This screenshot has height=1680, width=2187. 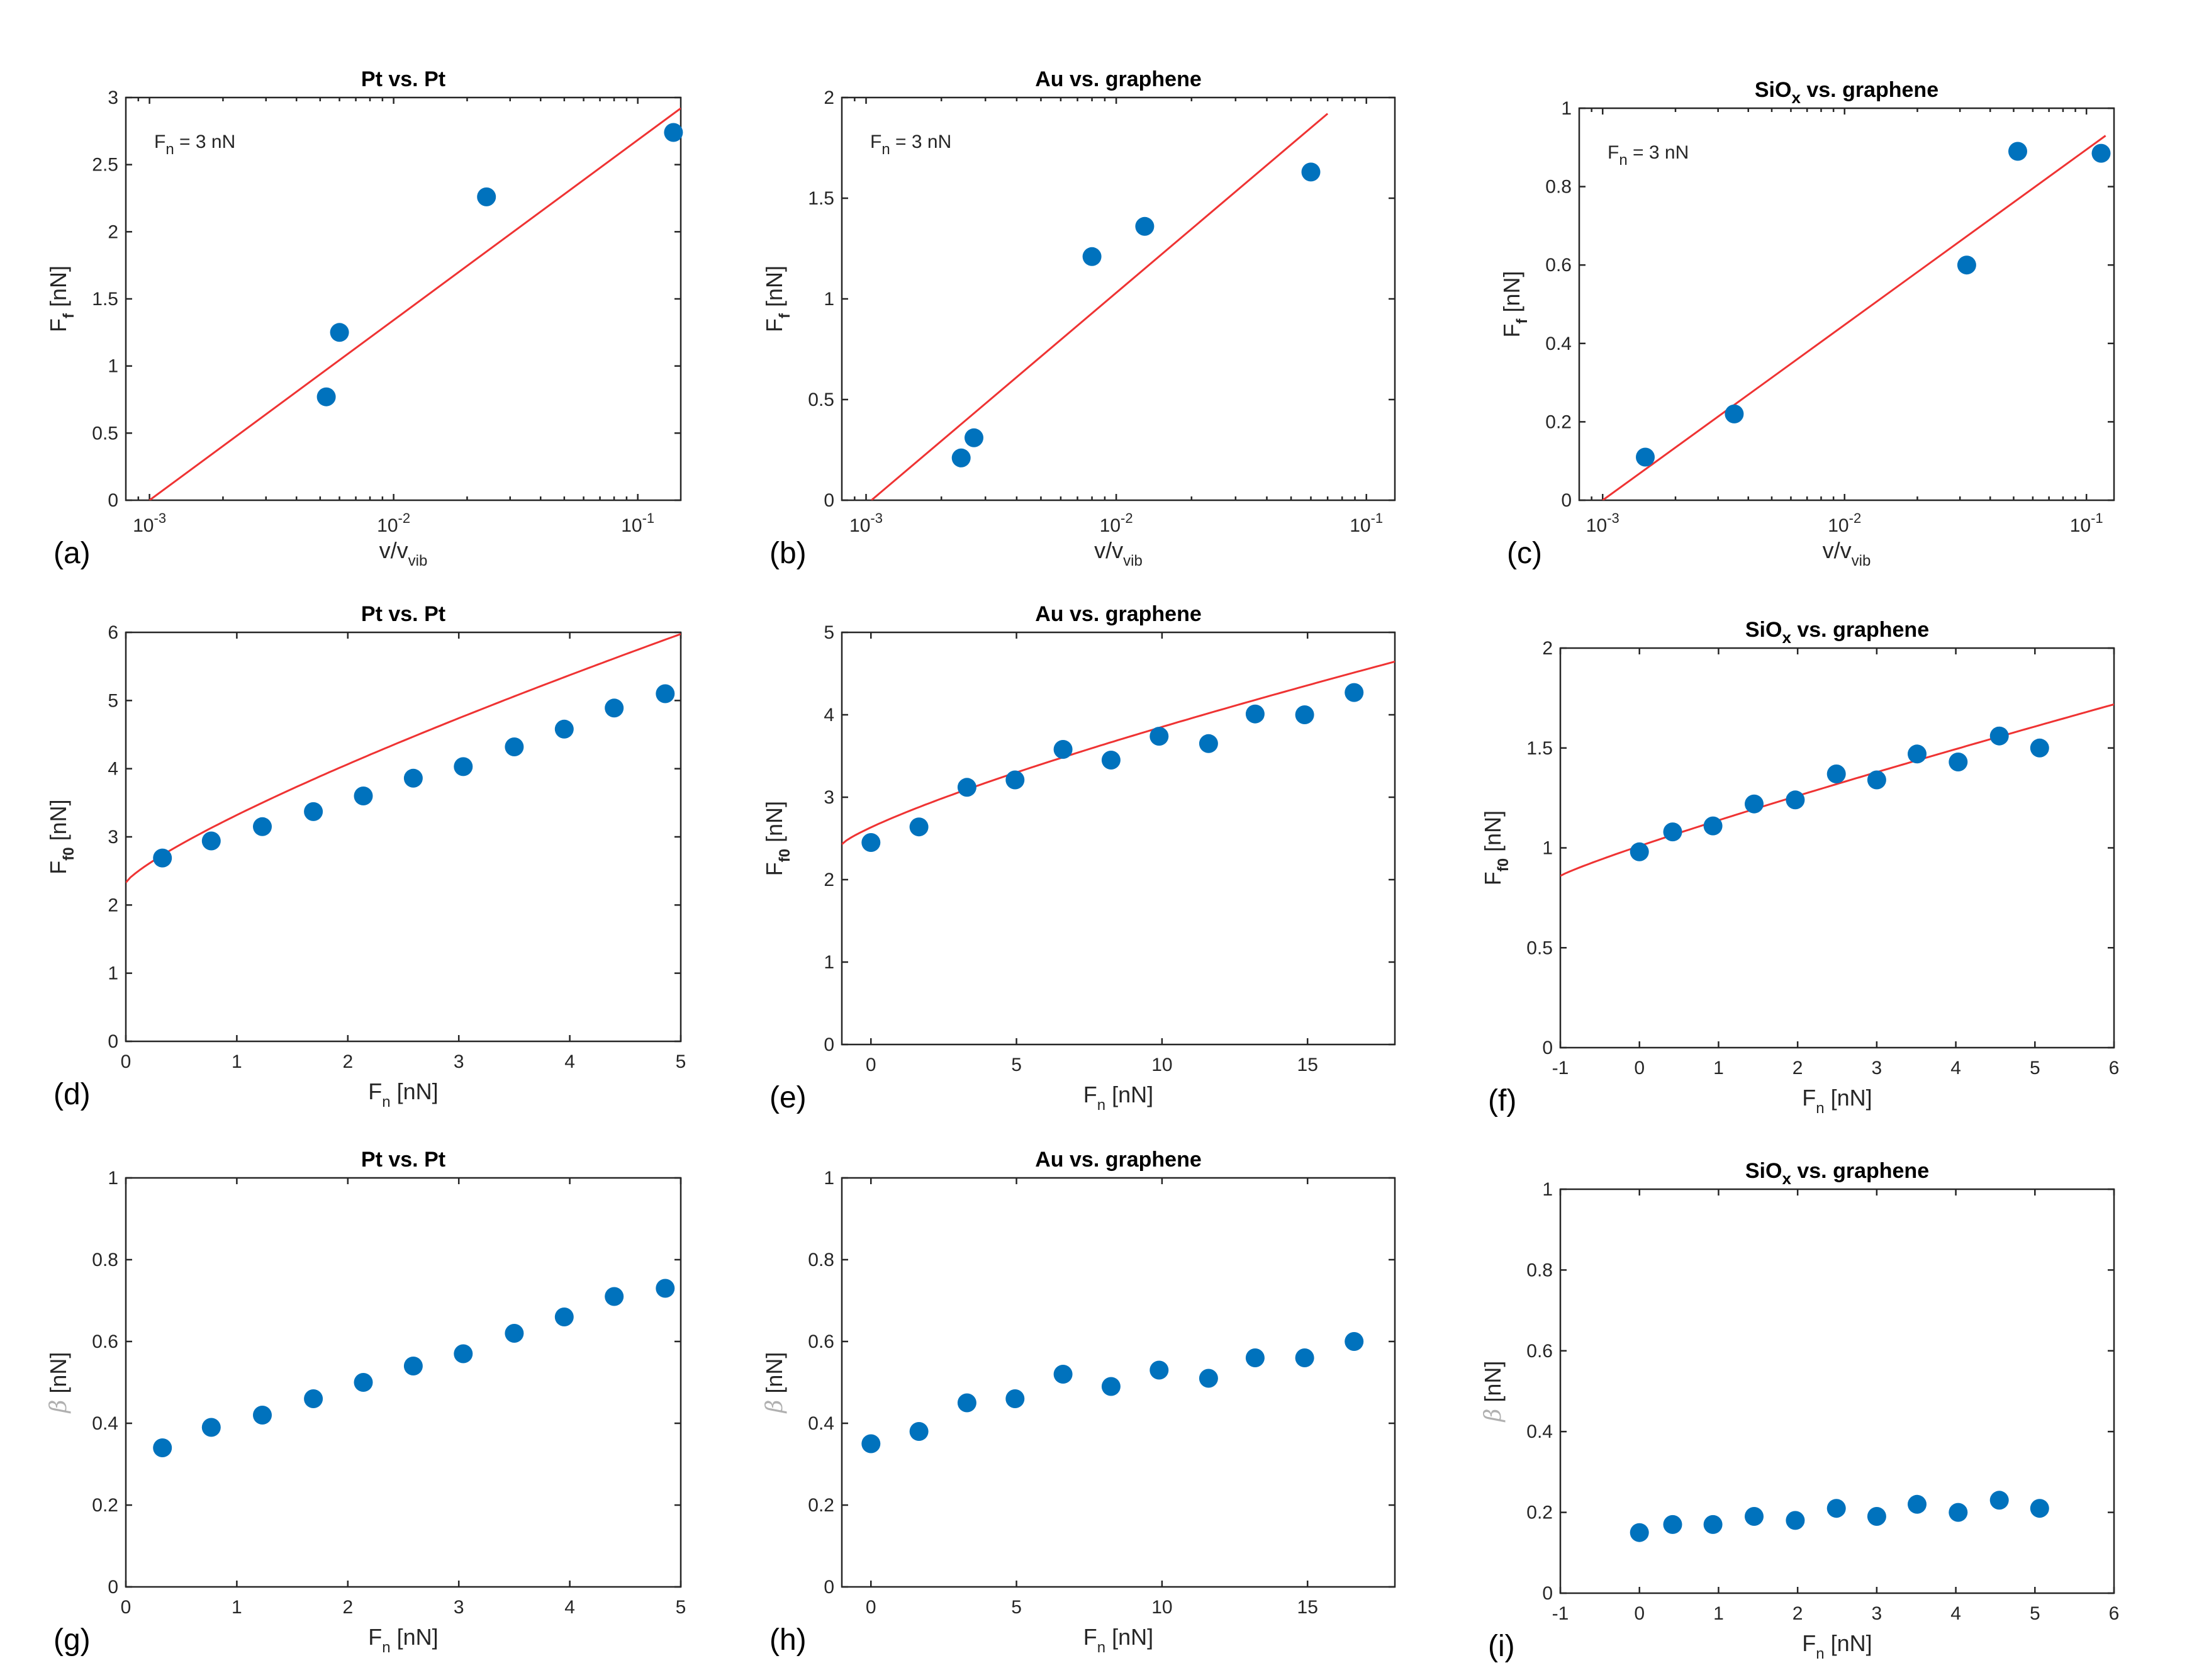 What do you see at coordinates (113, 769) in the screenshot?
I see `y-tick-label: 4` at bounding box center [113, 769].